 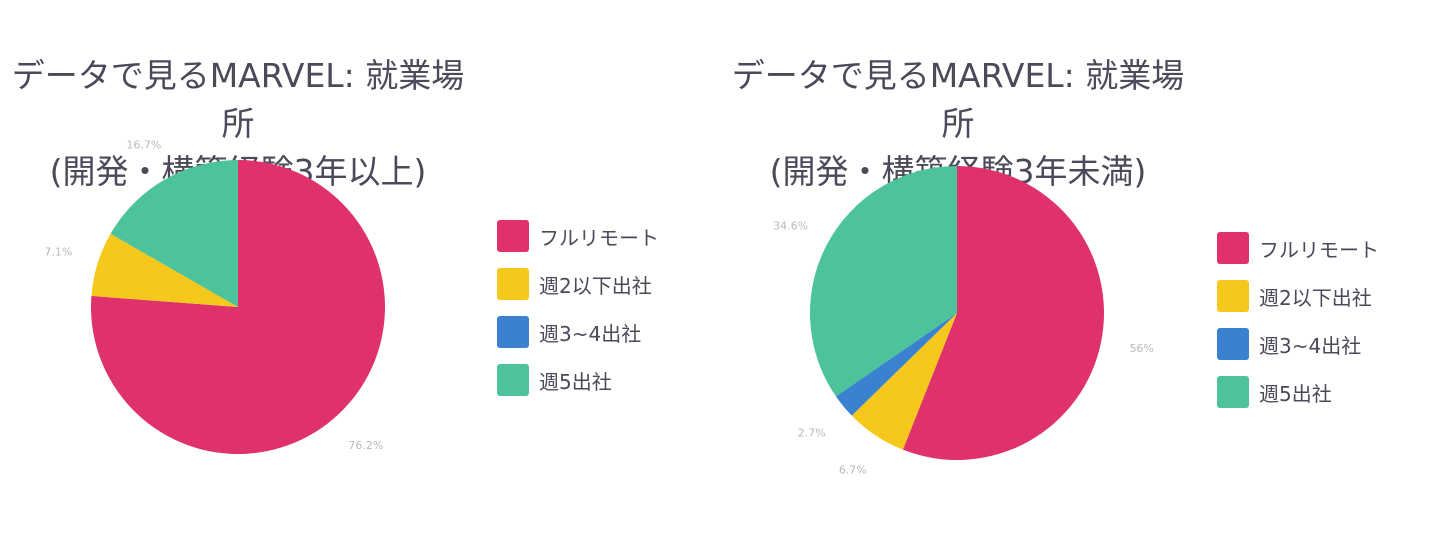 What do you see at coordinates (853, 469) in the screenshot?
I see `pie-label-weekly-2-or-less: 6.7%` at bounding box center [853, 469].